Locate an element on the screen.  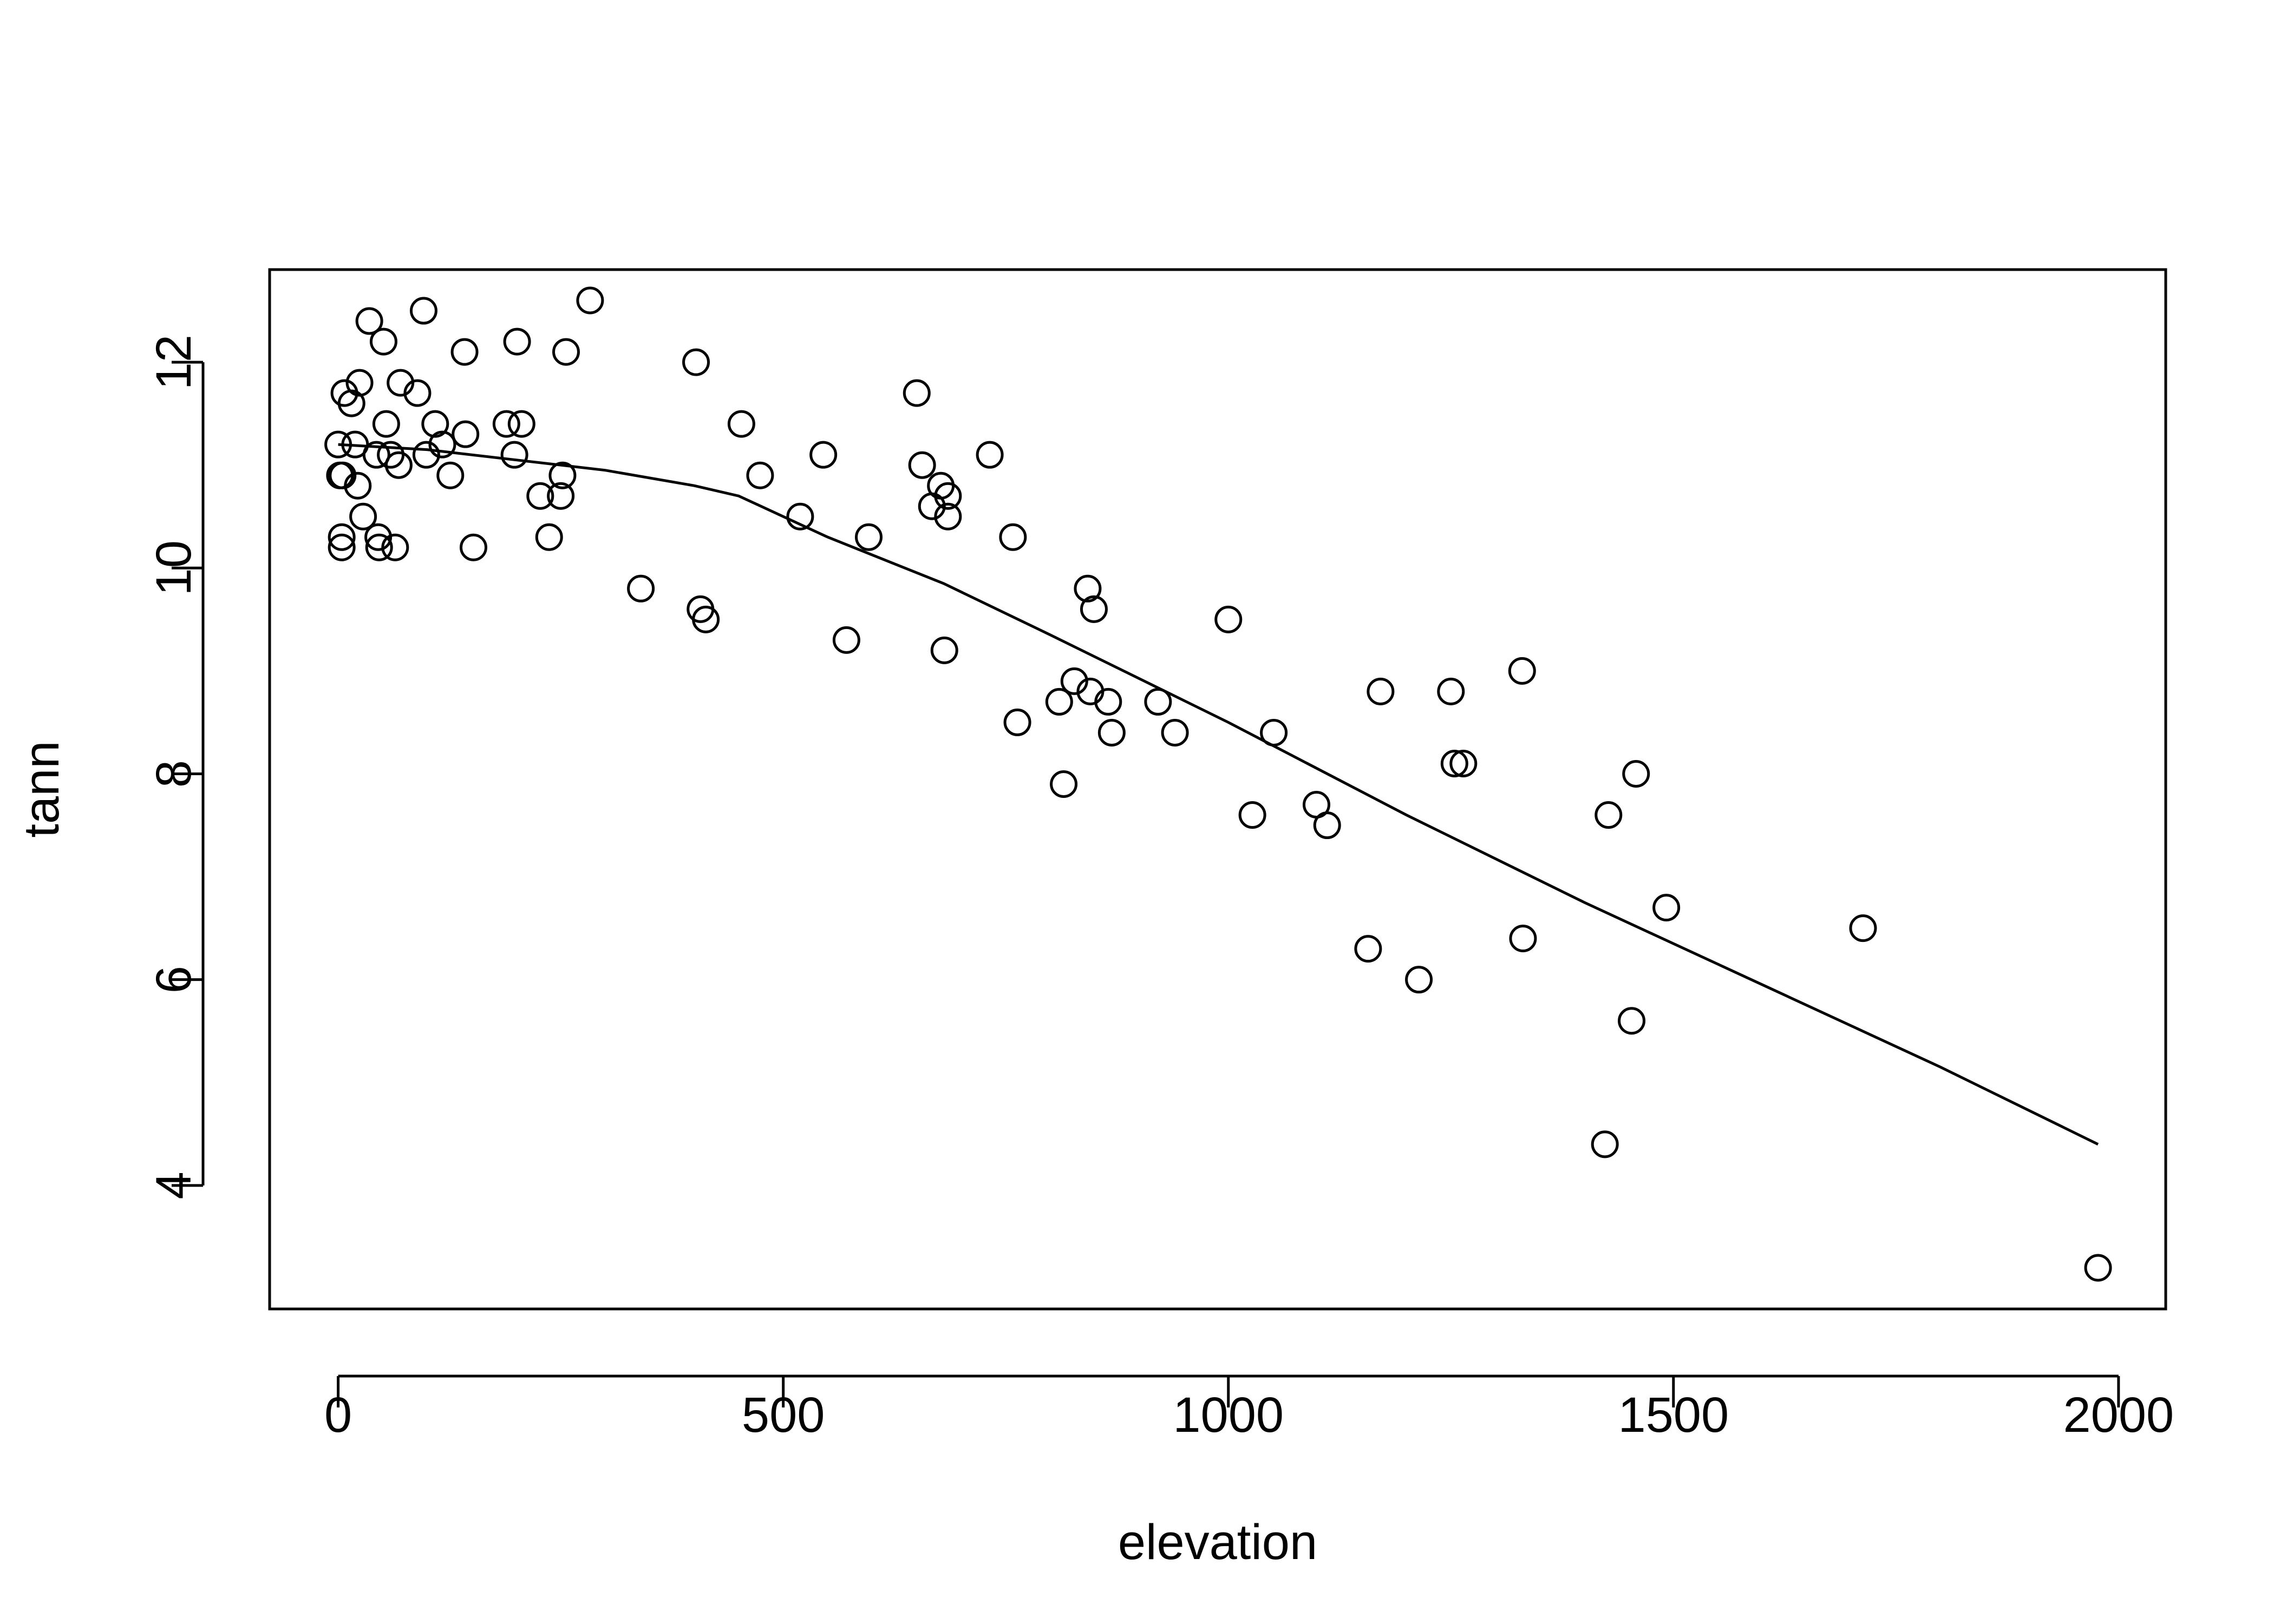
y-axis-label: tann is located at coordinates (42, 789).